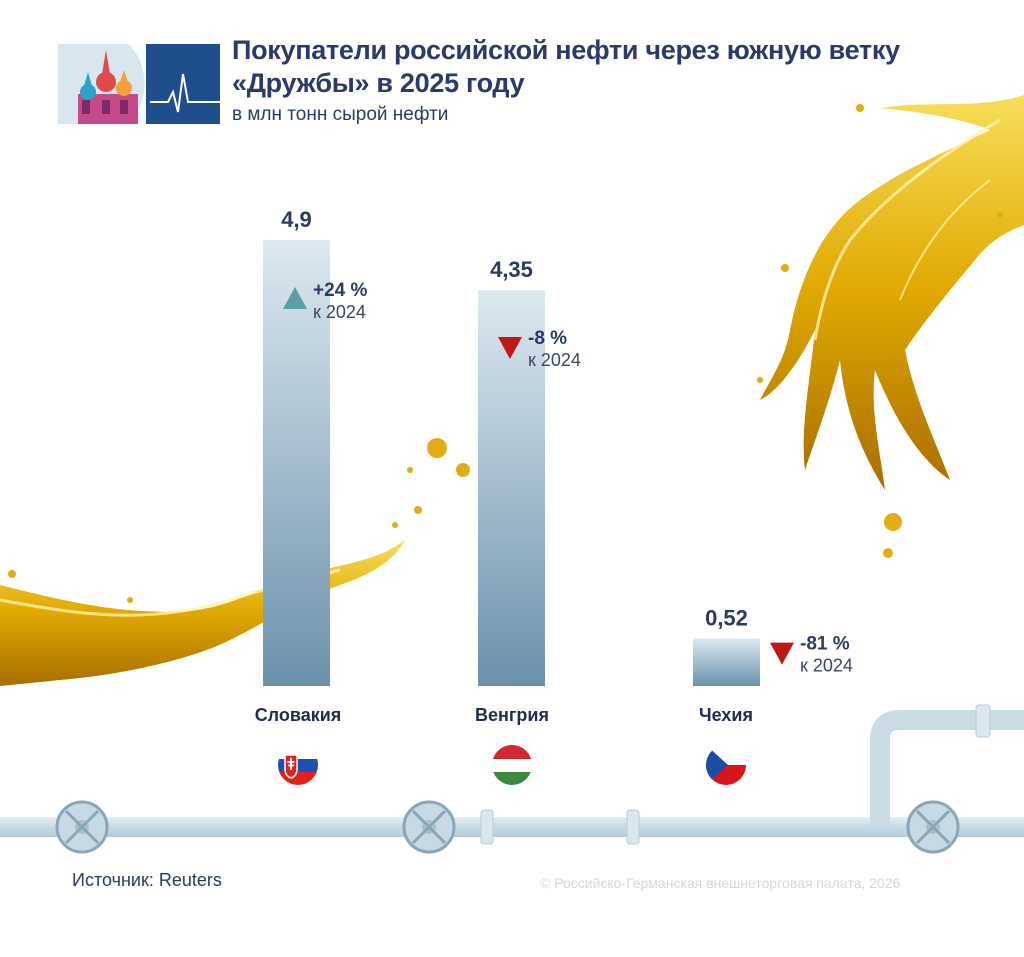  What do you see at coordinates (235, 562) in the screenshot?
I see `oil-splash-left` at bounding box center [235, 562].